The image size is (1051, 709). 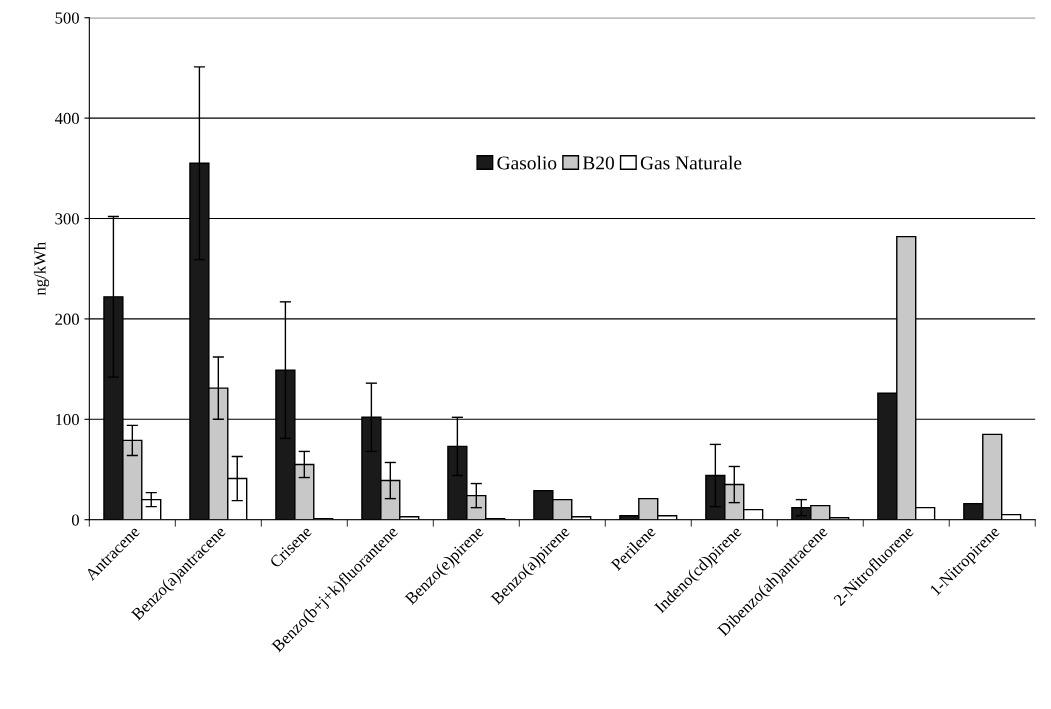 What do you see at coordinates (527, 162) in the screenshot?
I see `legend-label: Gasolio` at bounding box center [527, 162].